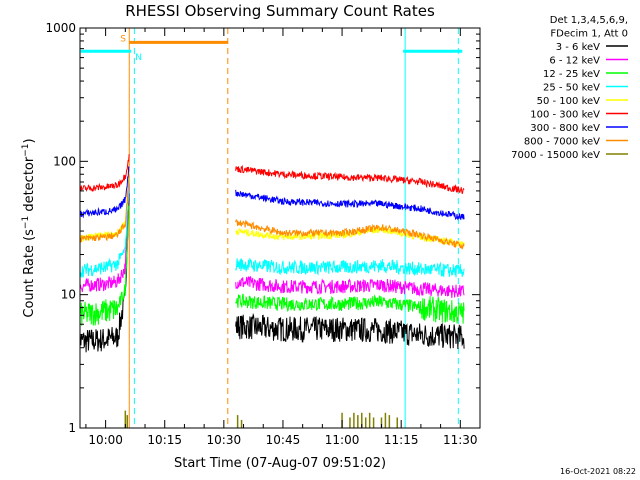 The image size is (640, 480). I want to click on x-axis-label: Start Time (07-Aug-07 09:51:02), so click(280, 463).